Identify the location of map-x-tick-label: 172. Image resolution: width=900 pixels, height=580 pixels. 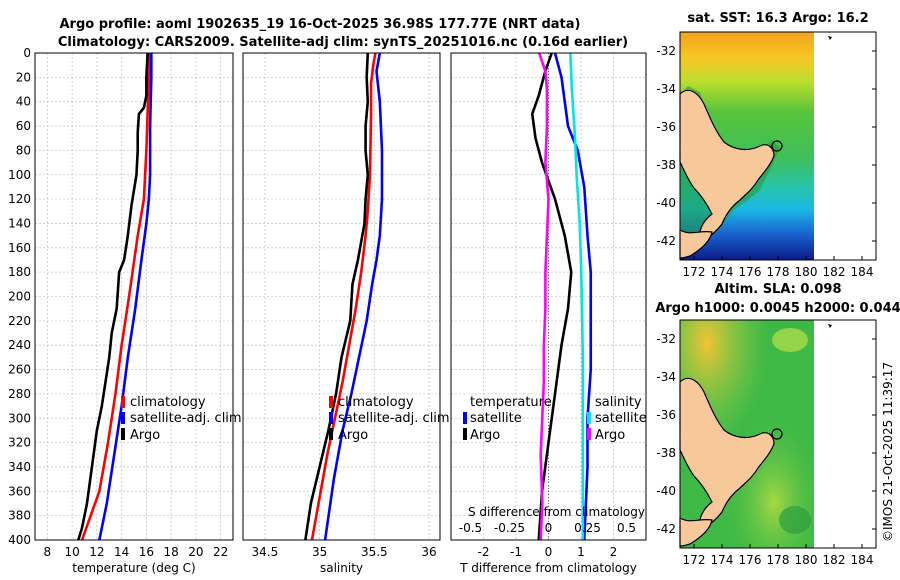
(694, 272).